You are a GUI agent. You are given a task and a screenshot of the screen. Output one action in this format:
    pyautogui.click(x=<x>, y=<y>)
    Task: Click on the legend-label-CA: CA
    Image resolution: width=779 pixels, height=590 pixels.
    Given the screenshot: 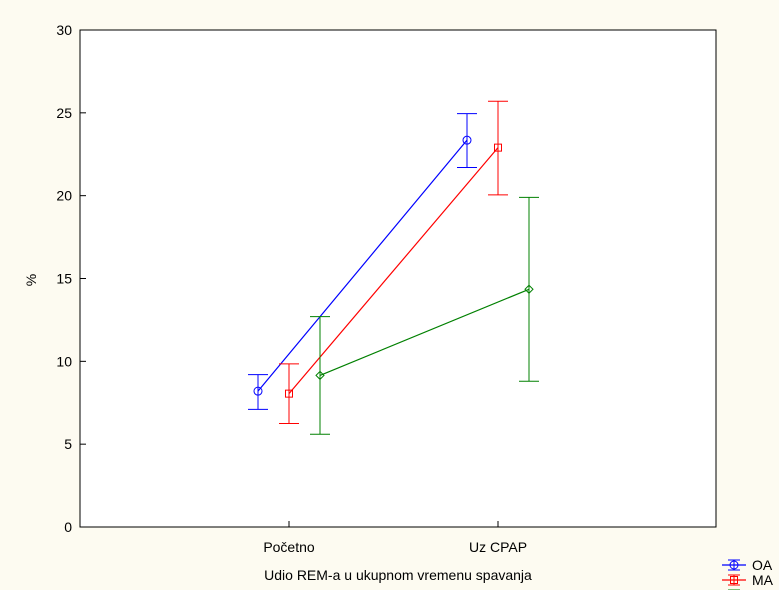 What is the action you would take?
    pyautogui.click(x=762, y=588)
    